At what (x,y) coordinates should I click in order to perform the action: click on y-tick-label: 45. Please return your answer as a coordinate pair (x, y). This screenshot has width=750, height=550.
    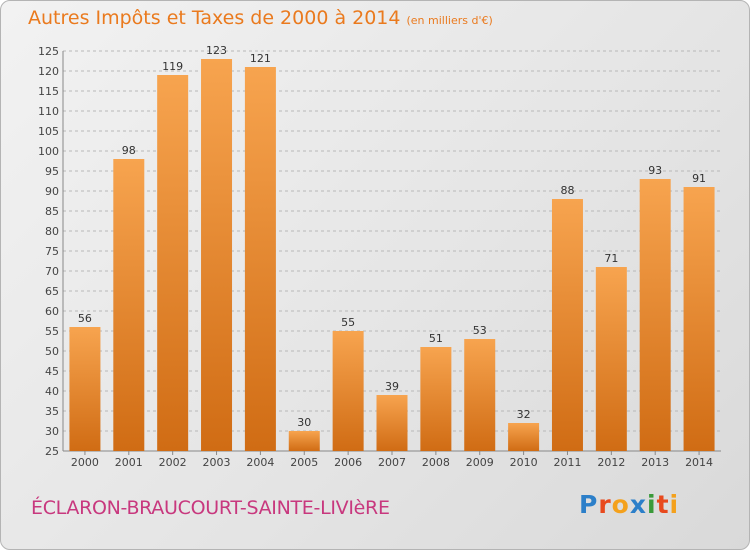
    Looking at the image, I should click on (52, 371).